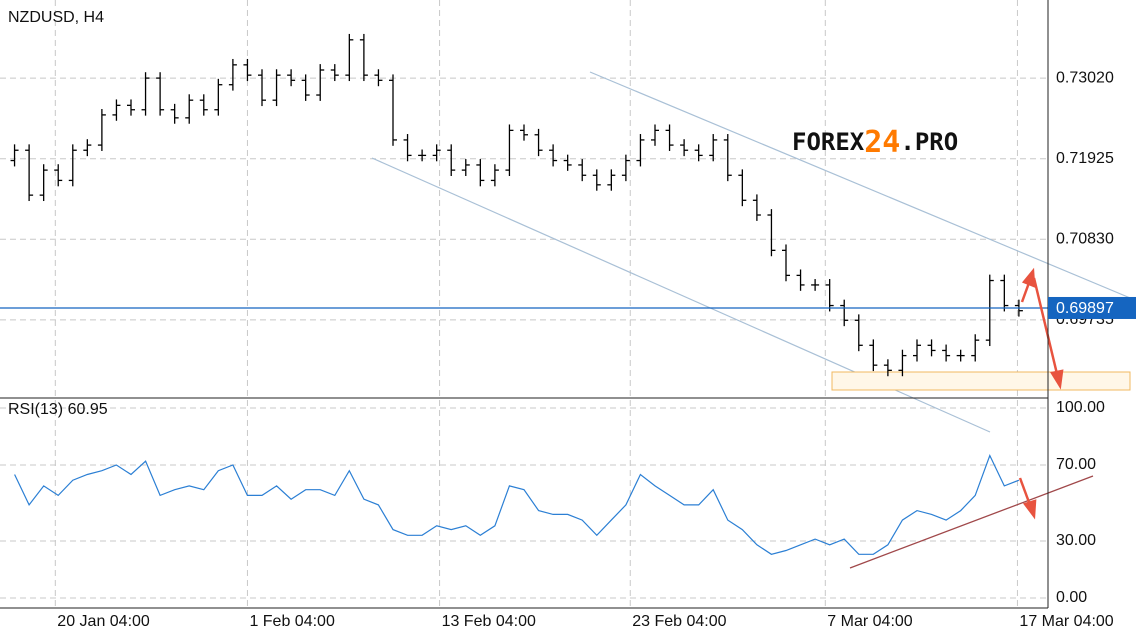 The image size is (1136, 640). What do you see at coordinates (1080, 407) in the screenshot?
I see `y-tick-label: 100.00` at bounding box center [1080, 407].